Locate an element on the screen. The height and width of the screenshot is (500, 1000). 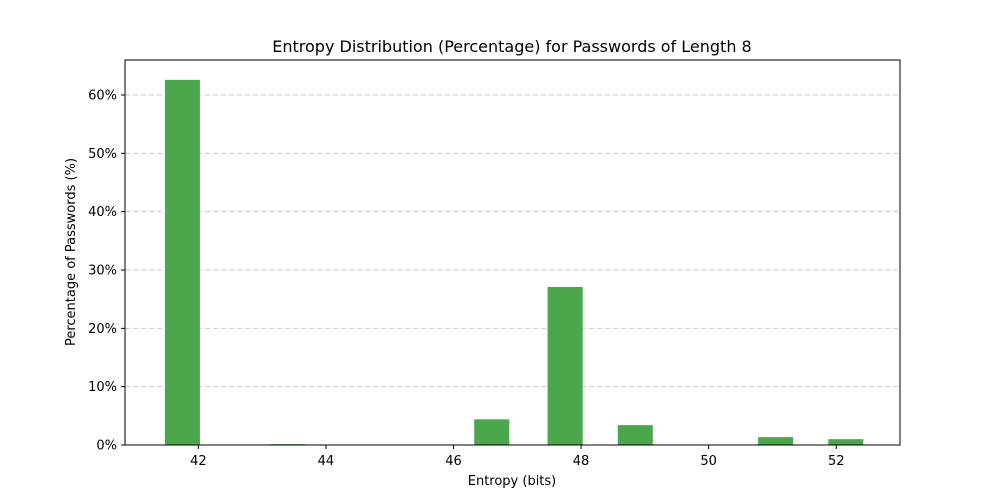
y-tick-label: 20% is located at coordinates (102, 329).